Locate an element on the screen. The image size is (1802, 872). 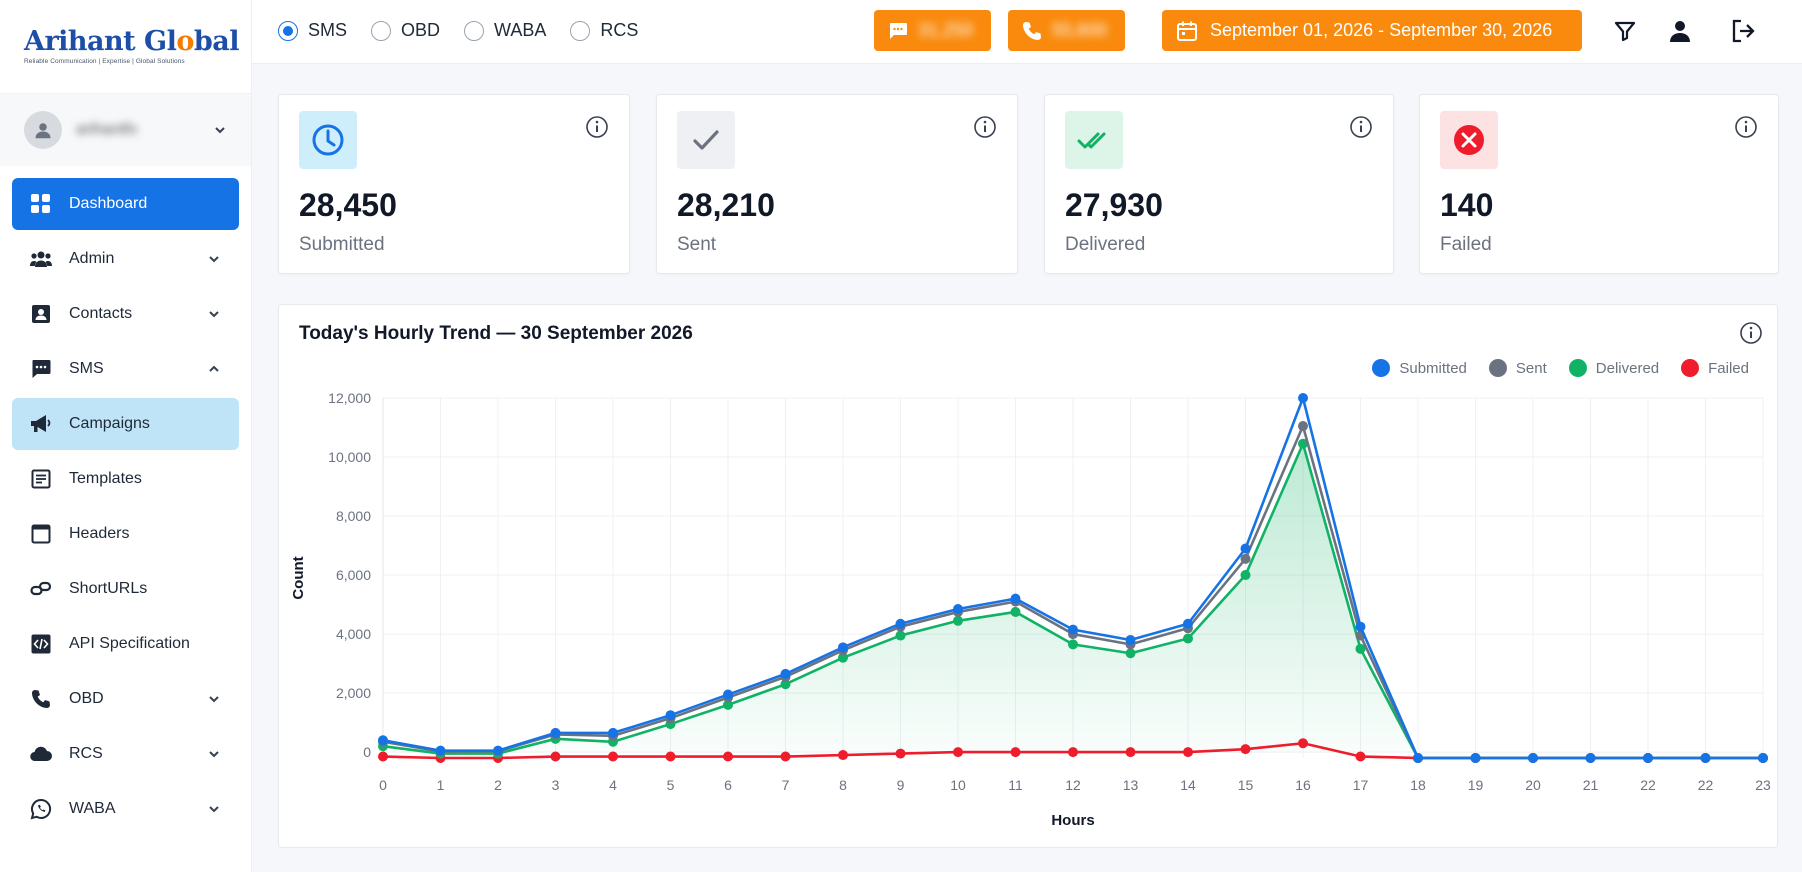
sidebar-item-dashboard: Dashboard is located at coordinates (125, 204).